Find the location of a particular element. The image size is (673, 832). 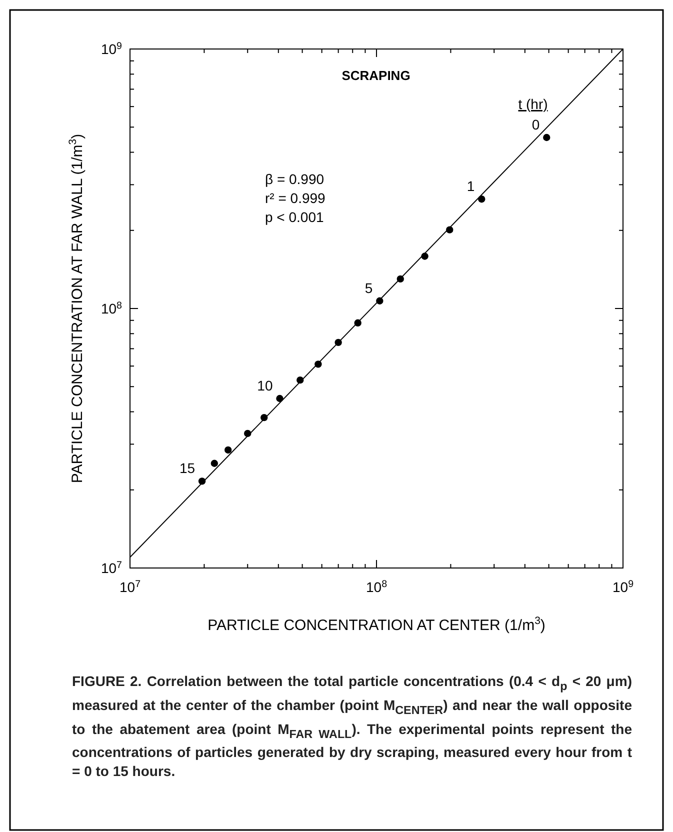

x-tick-label: 10$^{7}$ is located at coordinates (130, 586).